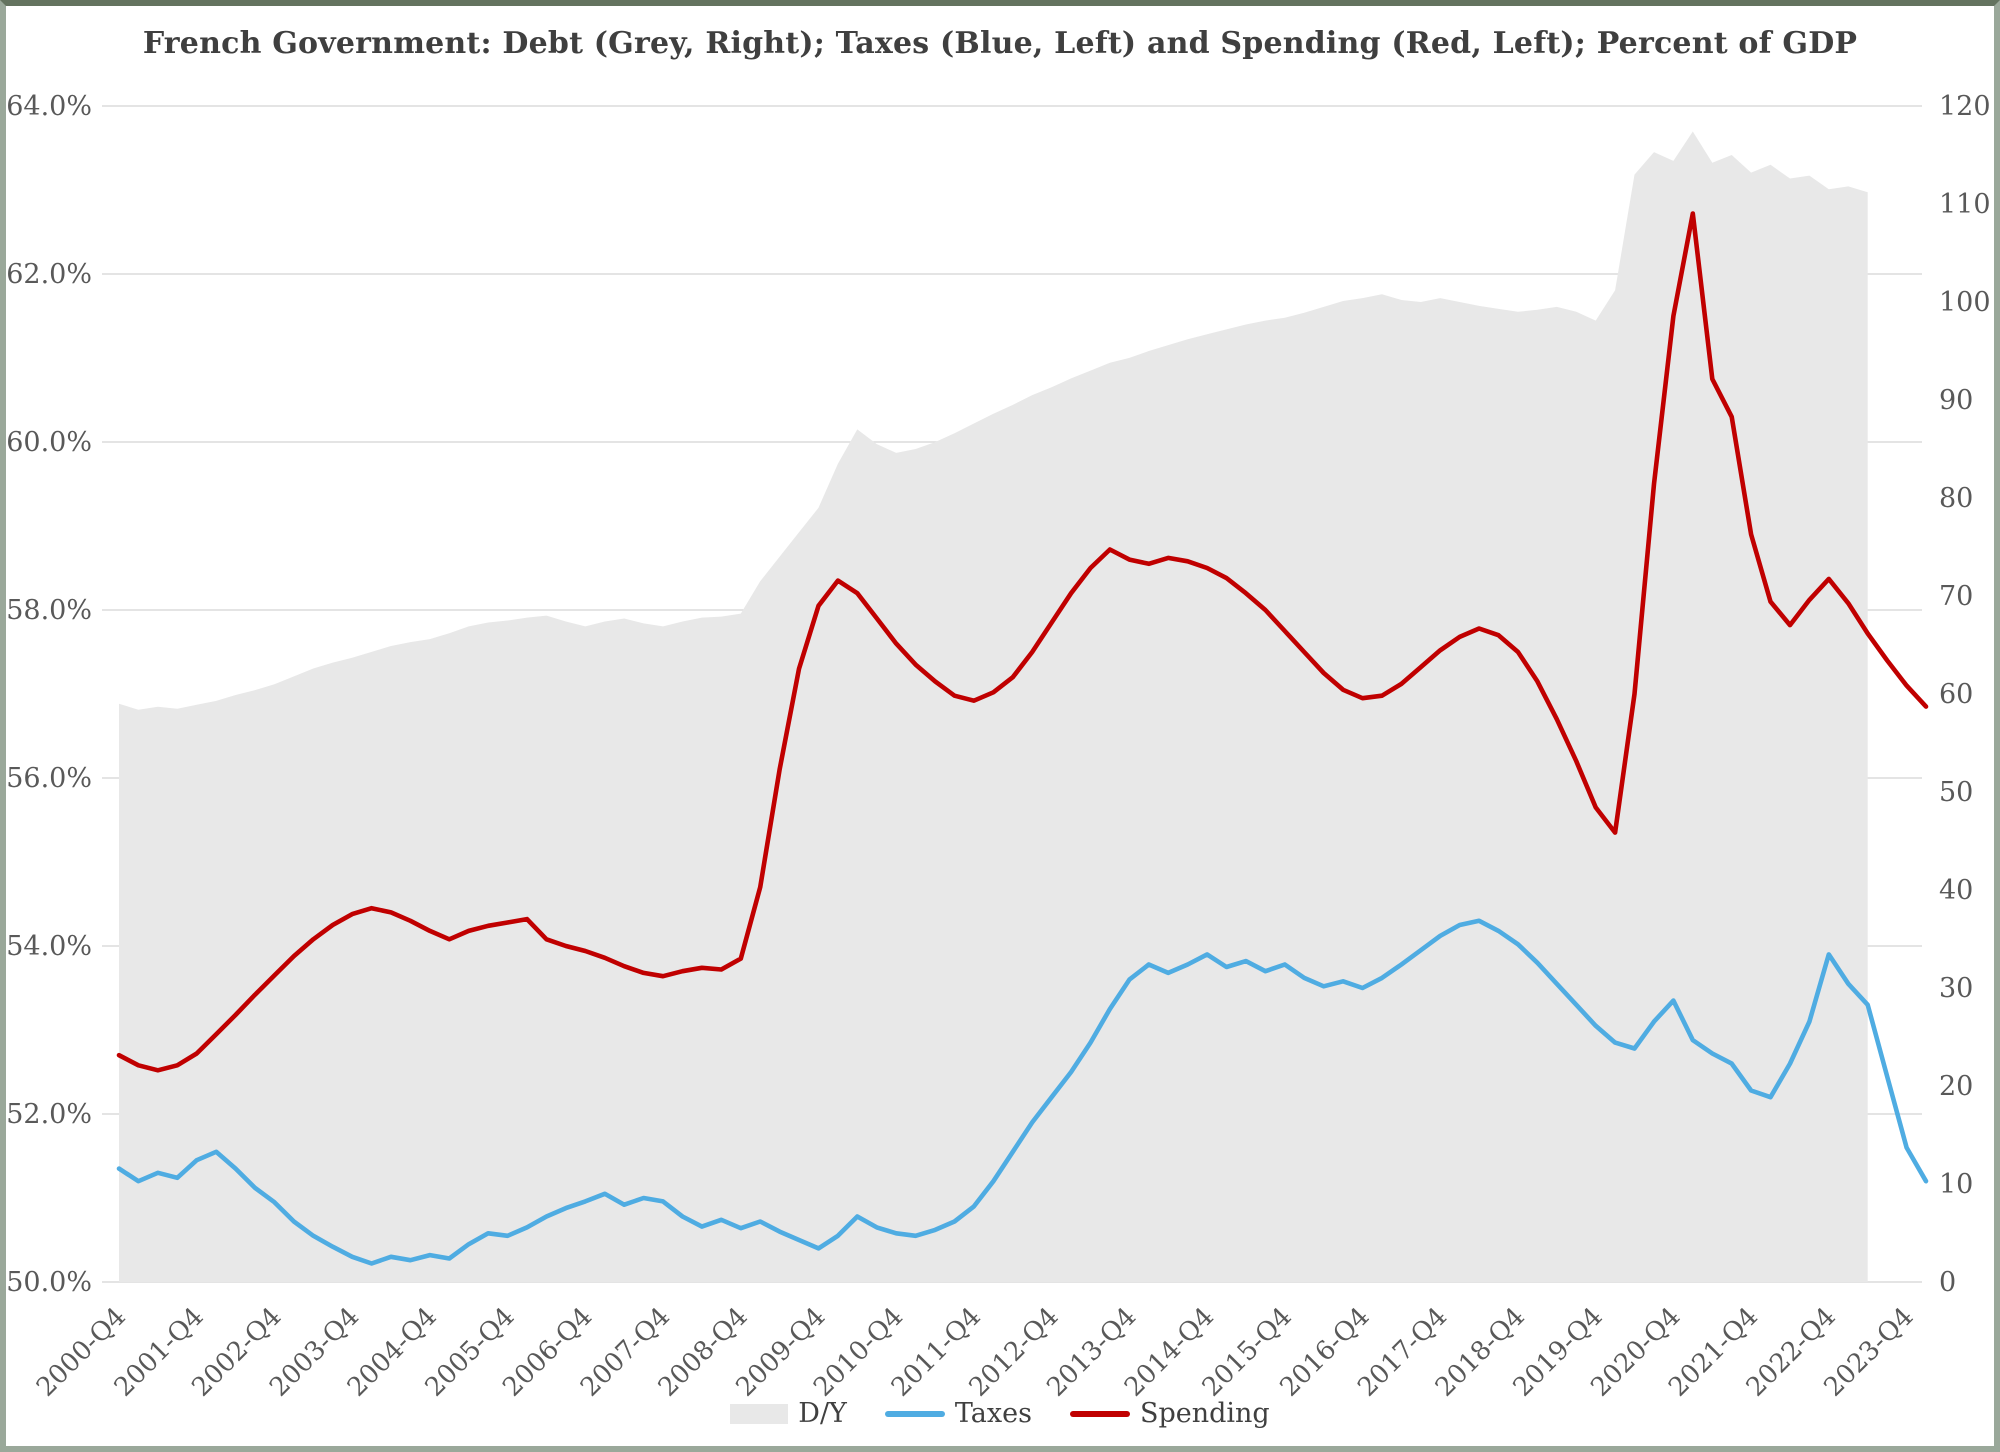 The width and height of the screenshot is (2000, 1452). Describe the element at coordinates (49, 610) in the screenshot. I see `svg-text: 58.0%` at that location.